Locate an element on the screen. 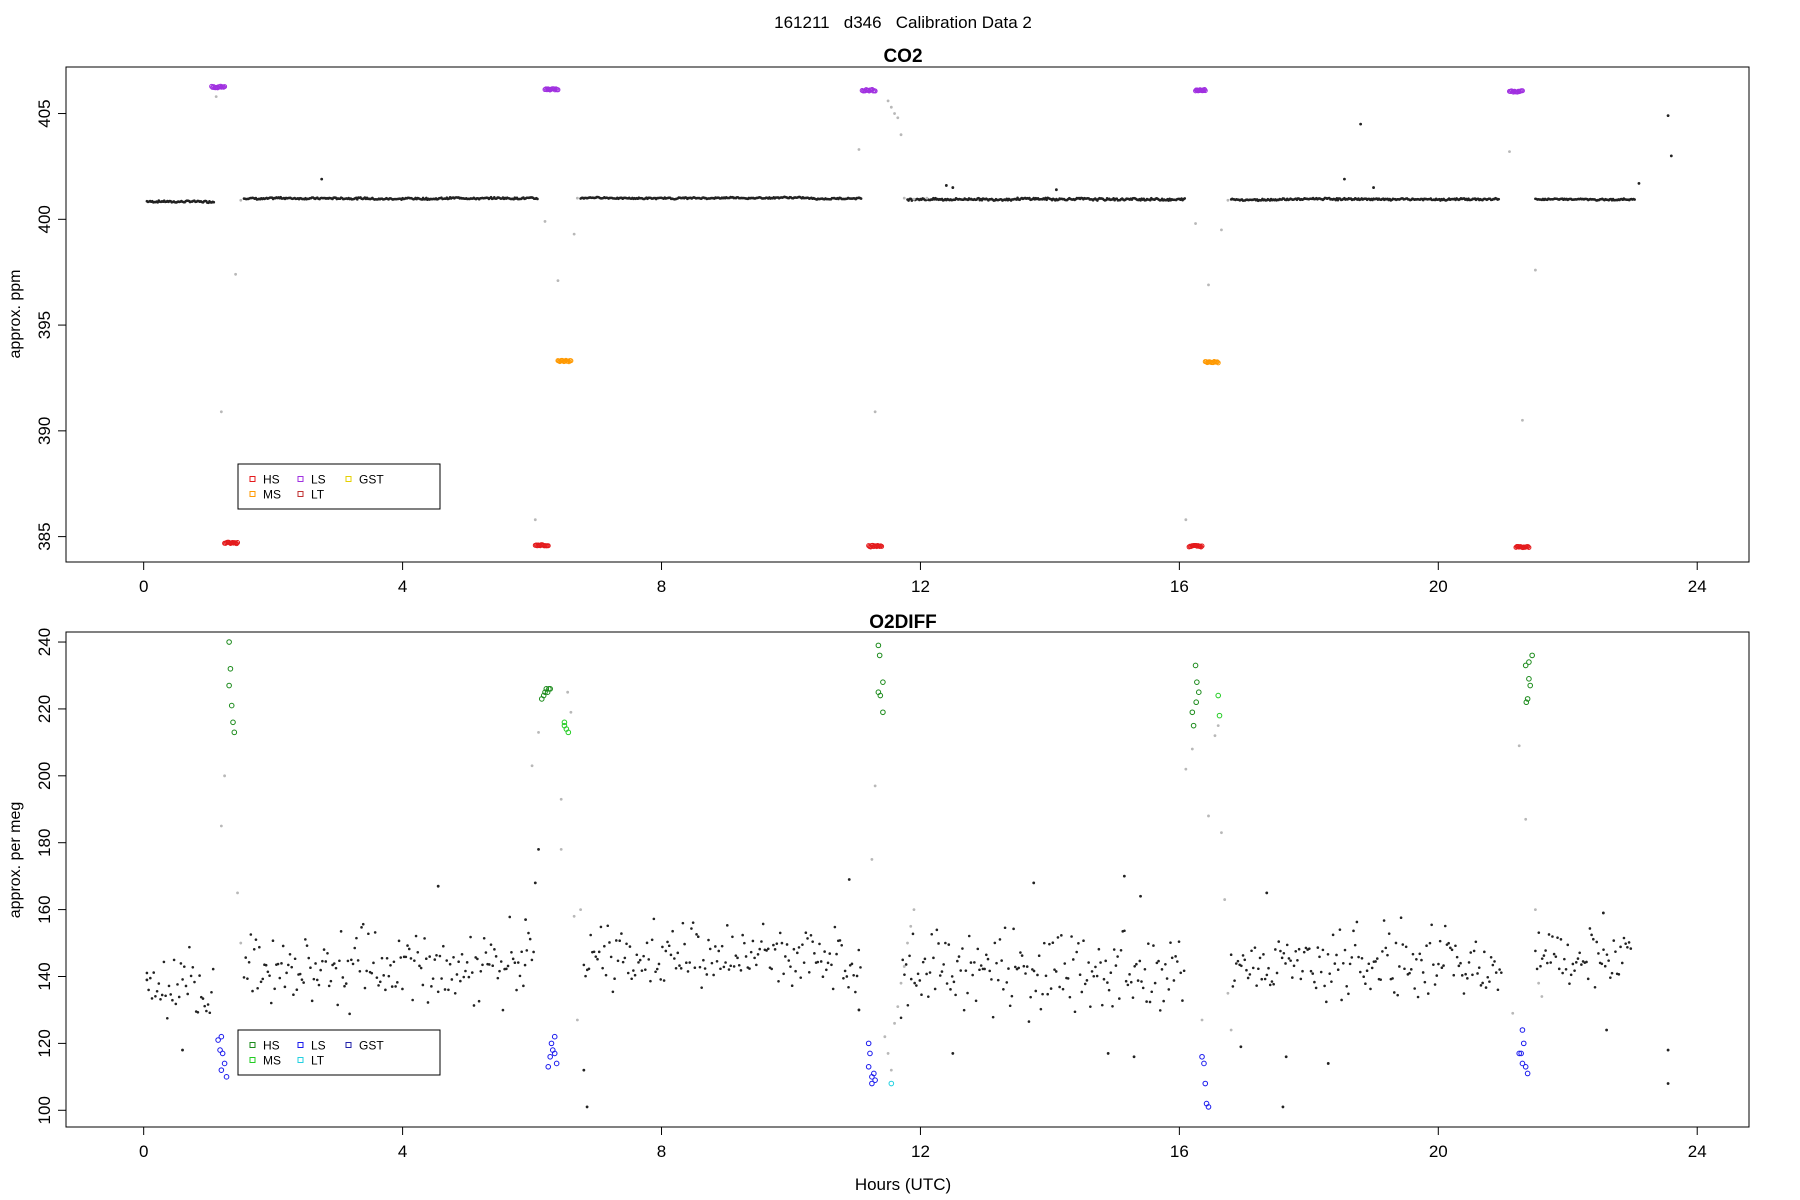 The height and width of the screenshot is (1200, 1800). co2-x-tick-label: 8 is located at coordinates (661, 586).